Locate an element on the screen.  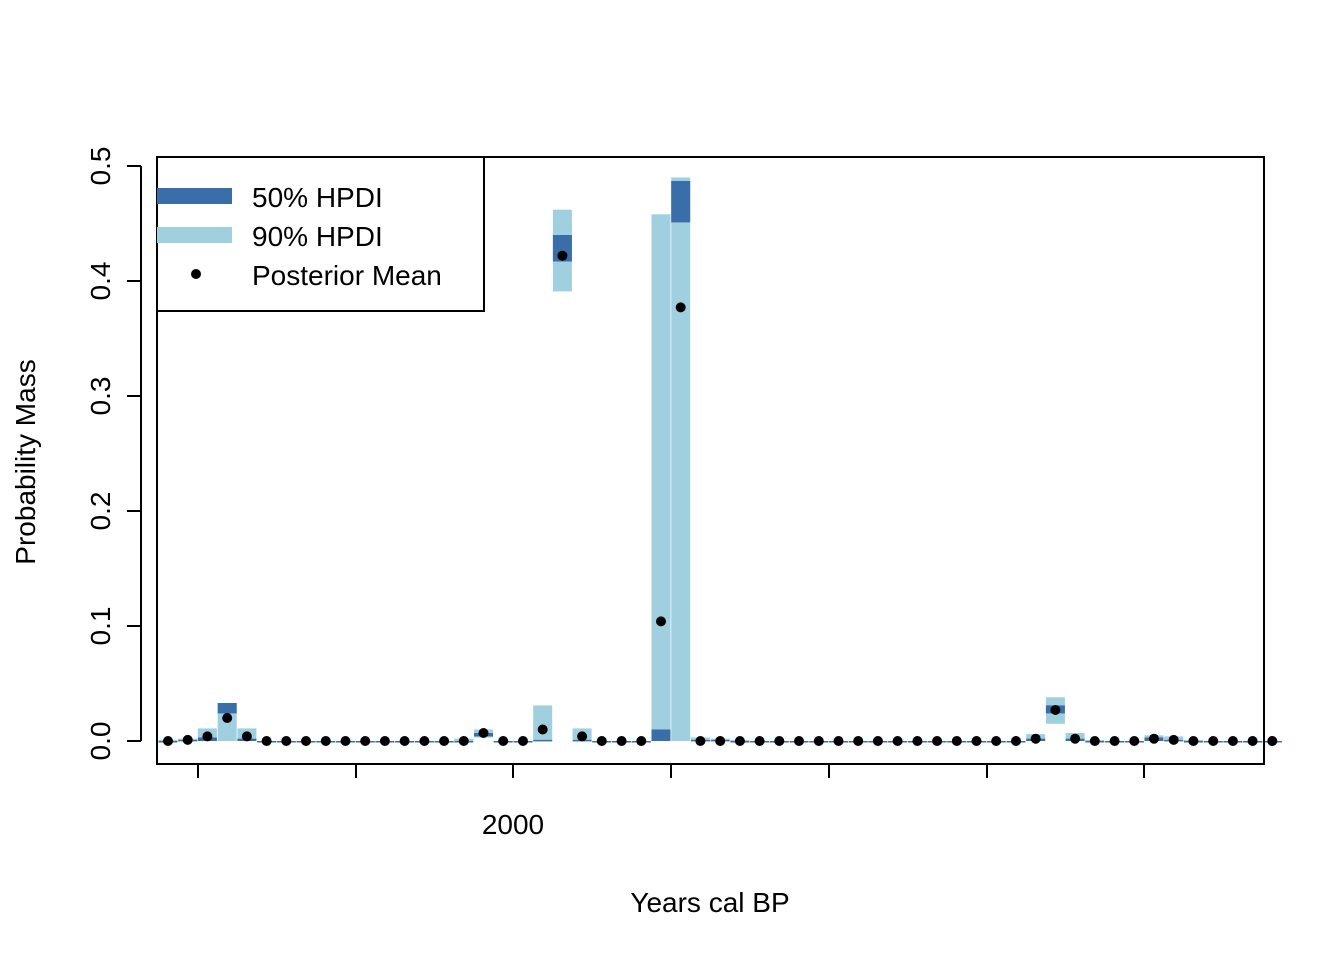
y-tick-label: 0.3 is located at coordinates (100, 396).